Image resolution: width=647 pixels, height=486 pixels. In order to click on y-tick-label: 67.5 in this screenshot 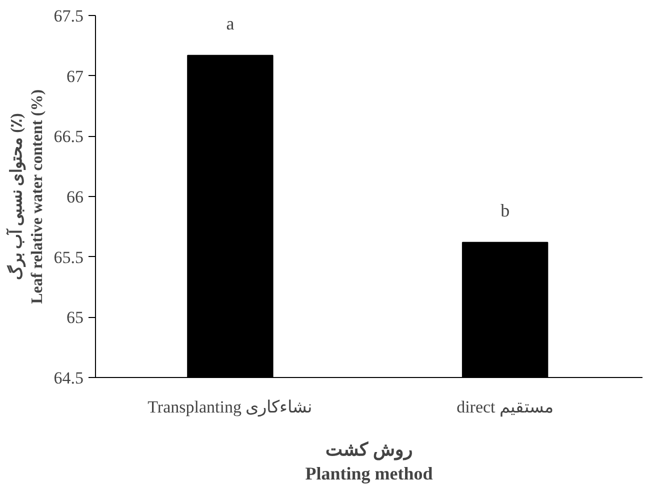, I will do `click(69, 16)`.